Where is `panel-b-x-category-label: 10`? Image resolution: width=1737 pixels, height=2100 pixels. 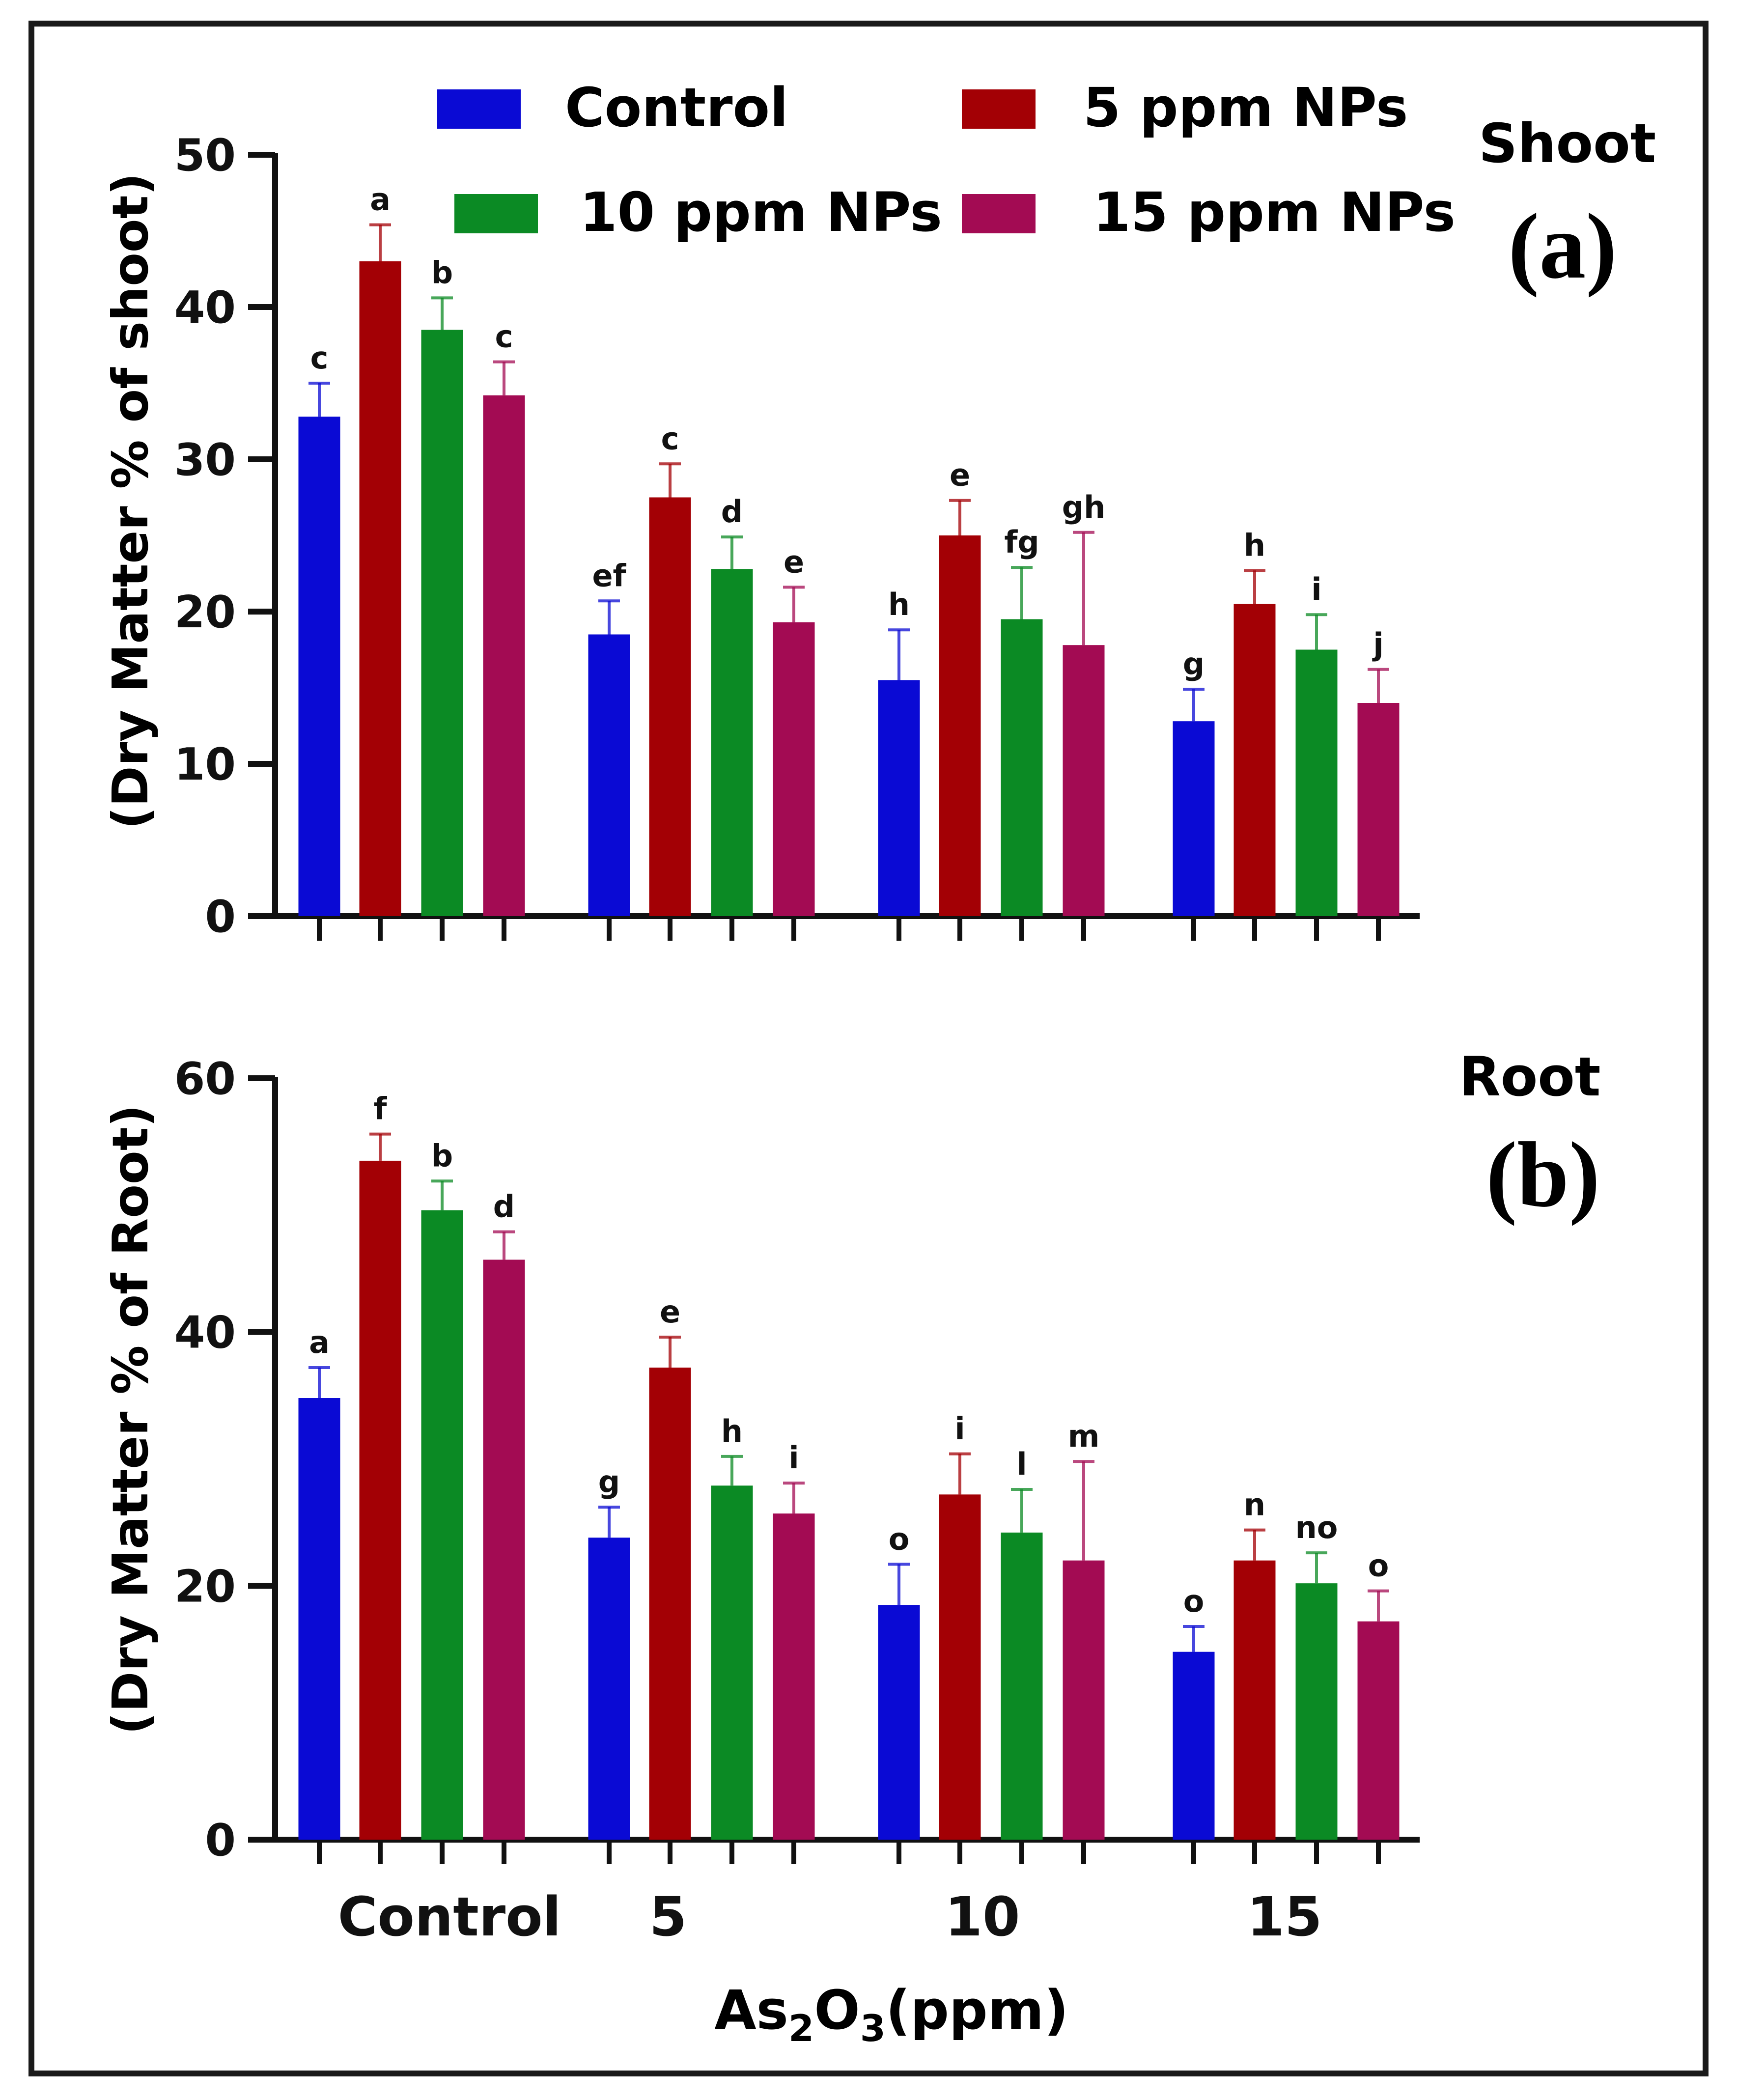 panel-b-x-category-label: 10 is located at coordinates (982, 1916).